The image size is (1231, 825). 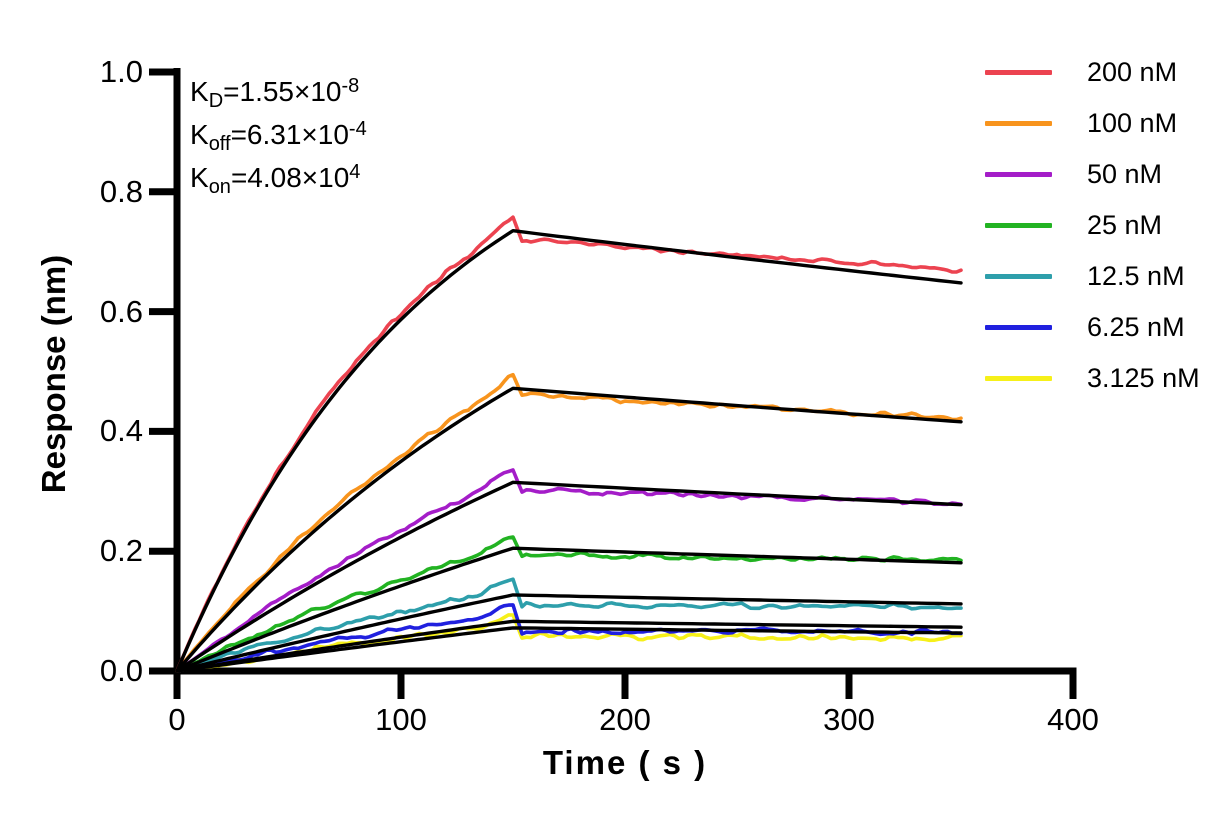 What do you see at coordinates (121, 71) in the screenshot?
I see `y-tick-label: 1.0` at bounding box center [121, 71].